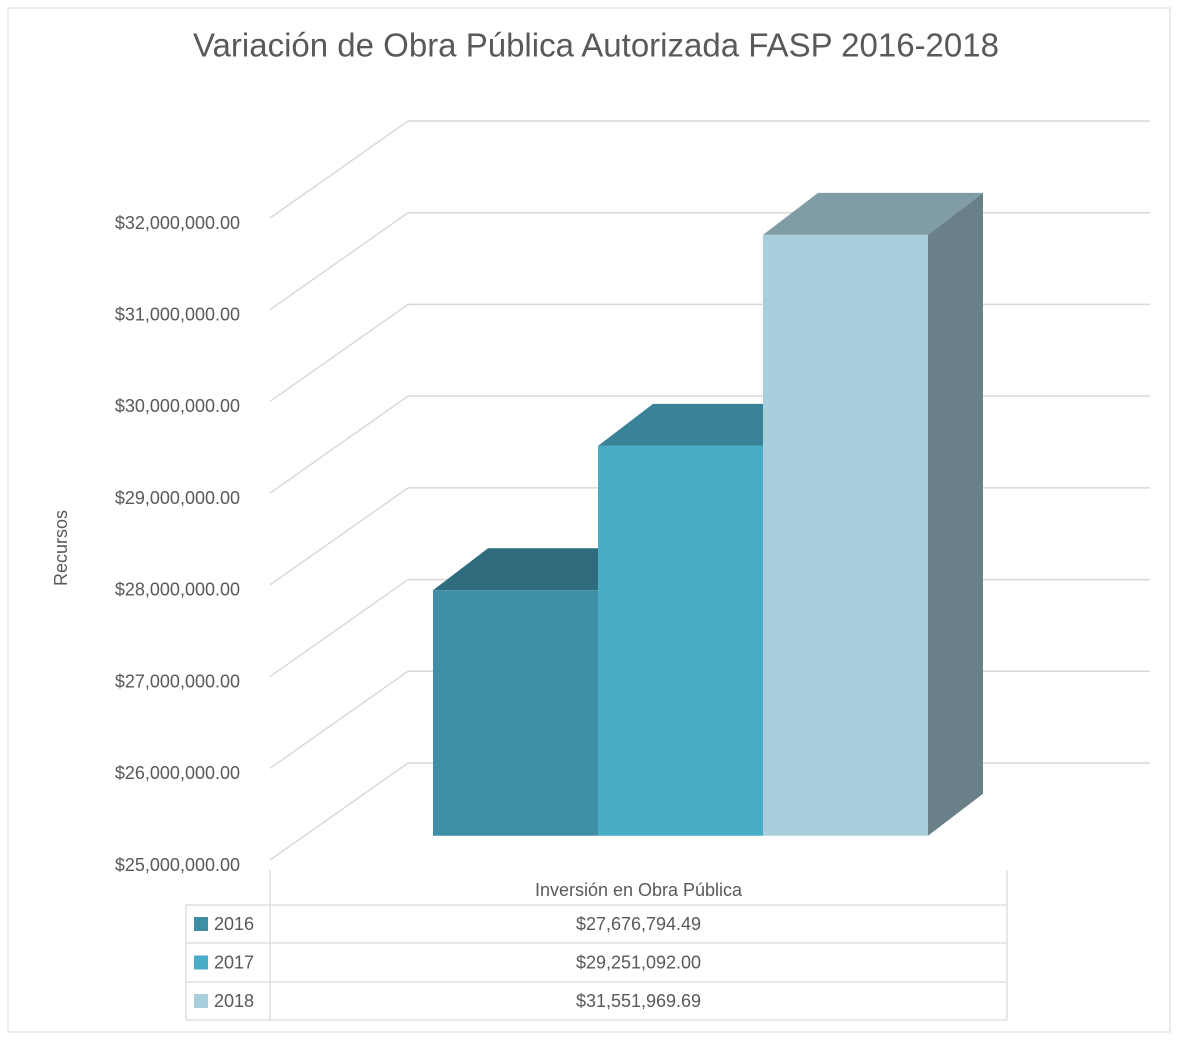 This screenshot has height=1041, width=1179. I want to click on legend-label: 2016, so click(234, 924).